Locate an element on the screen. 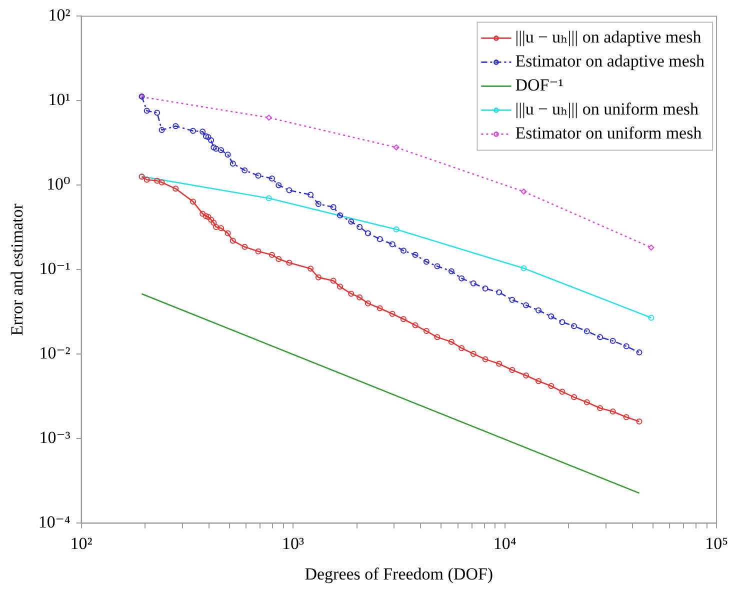 The height and width of the screenshot is (593, 734). x-tick-label: 10² is located at coordinates (81, 543).